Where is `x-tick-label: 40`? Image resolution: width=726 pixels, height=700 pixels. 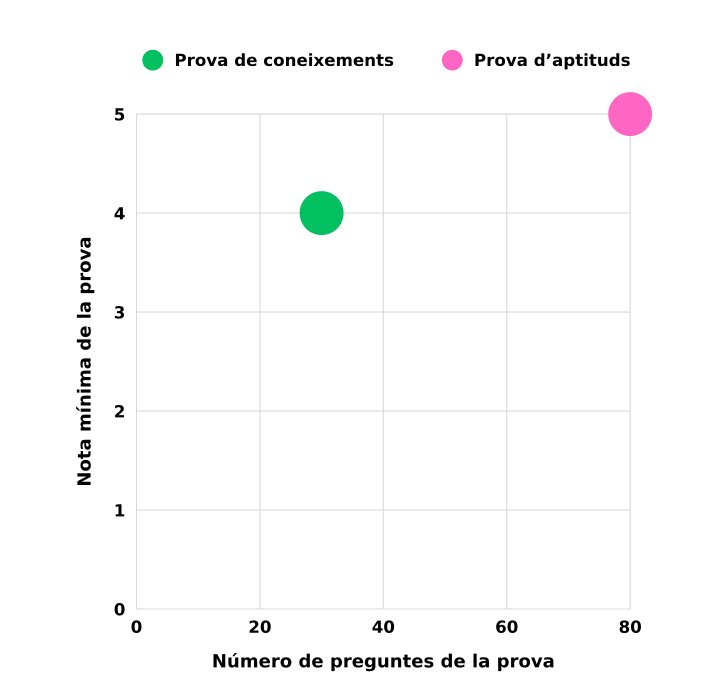 x-tick-label: 40 is located at coordinates (383, 627).